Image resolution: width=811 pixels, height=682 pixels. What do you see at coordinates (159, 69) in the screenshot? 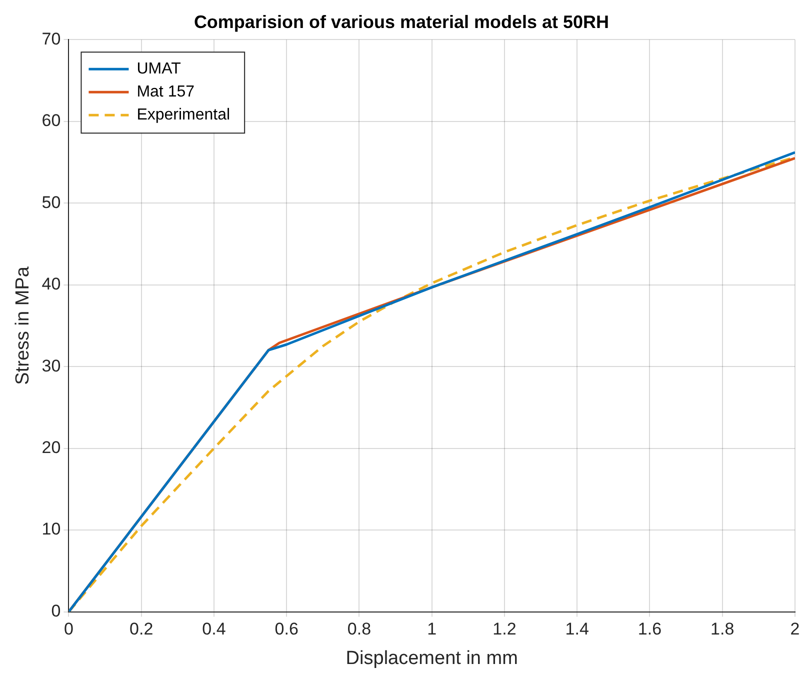
I see `legend-label: UMAT` at bounding box center [159, 69].